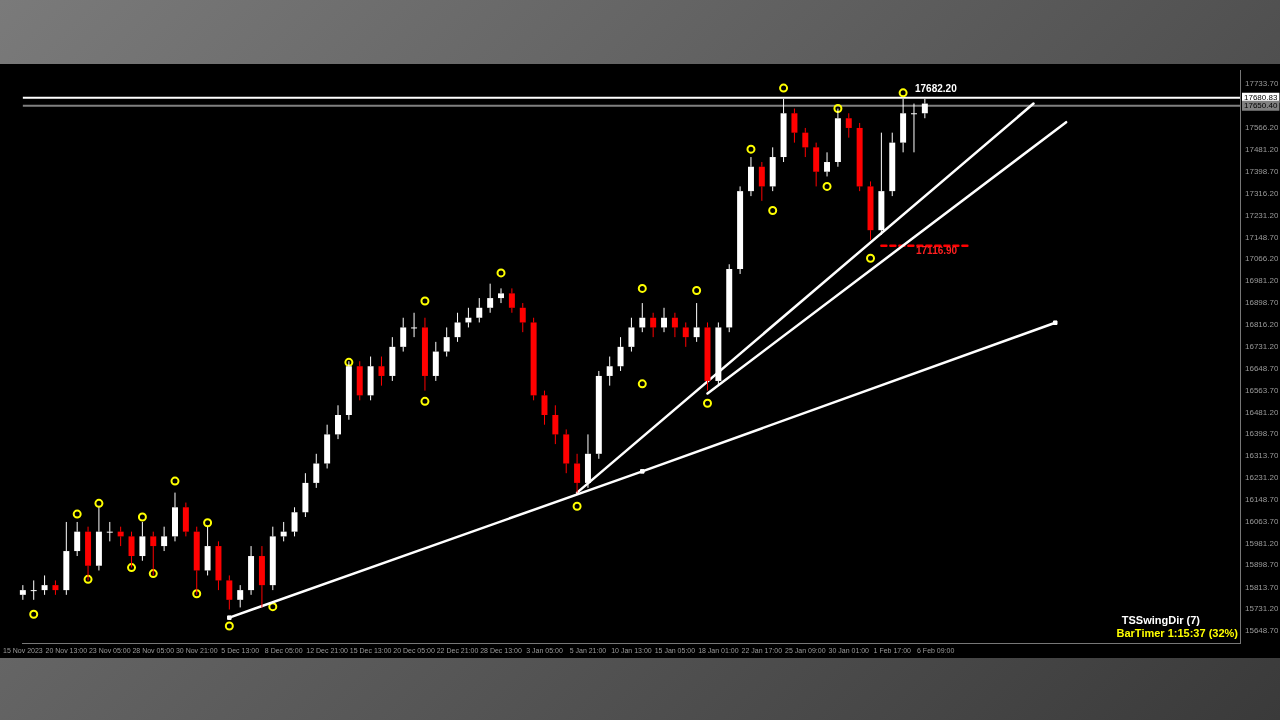  Describe the element at coordinates (1262, 193) in the screenshot. I see `y-tick-label: 17316.20` at that location.